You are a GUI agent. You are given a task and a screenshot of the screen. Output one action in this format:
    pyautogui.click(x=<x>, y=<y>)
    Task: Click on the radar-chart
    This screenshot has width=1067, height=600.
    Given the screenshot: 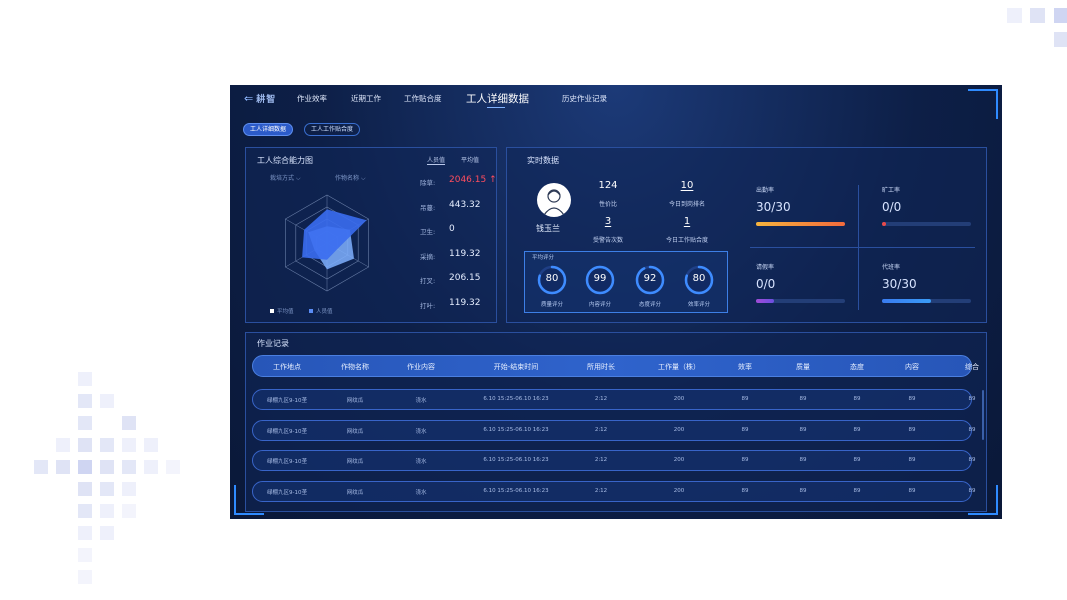 What is the action you would take?
    pyautogui.click(x=327, y=243)
    